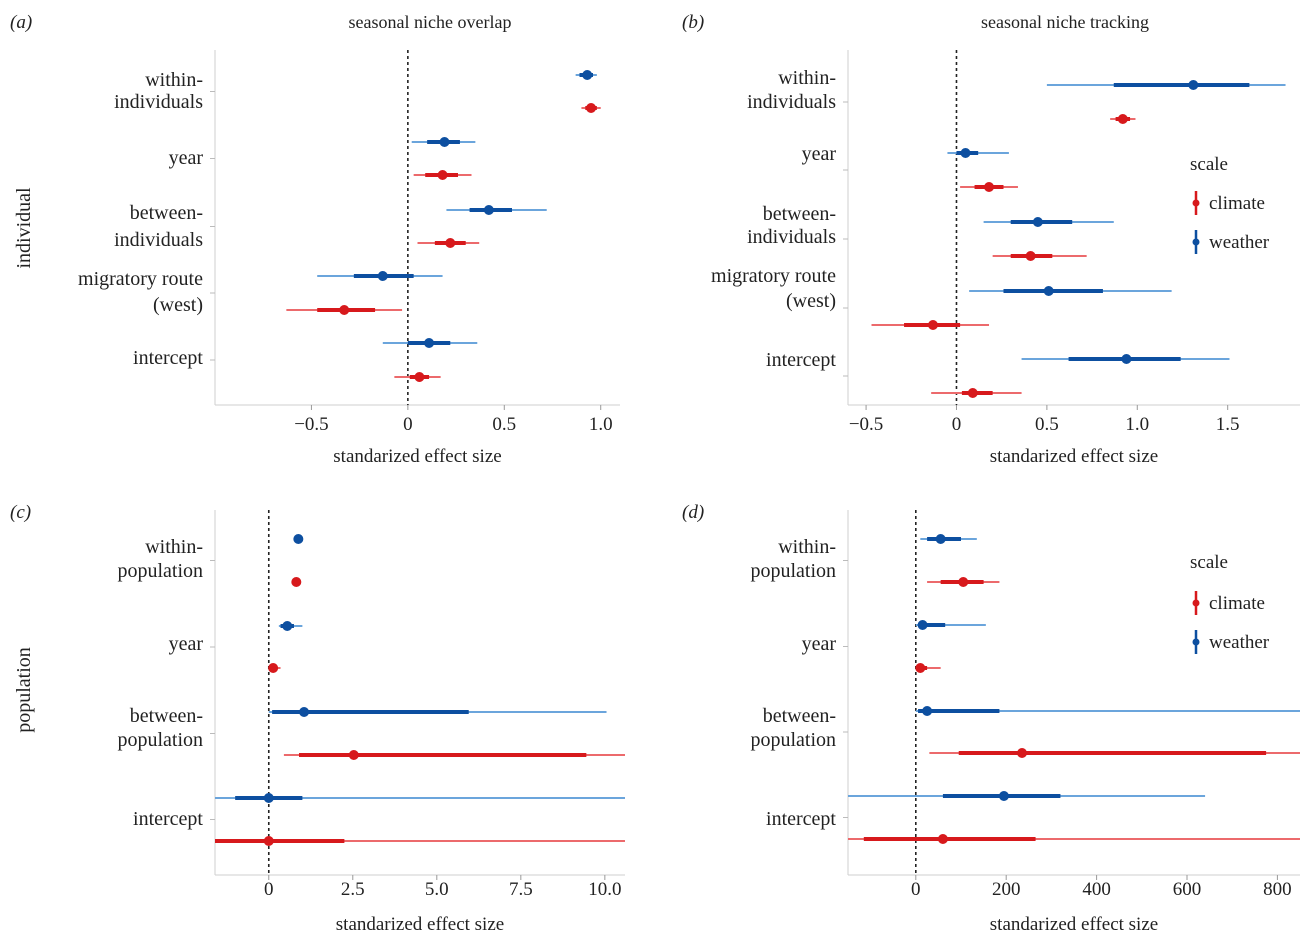 Image resolution: width=1306 pixels, height=935 pixels. What do you see at coordinates (430, 22) in the screenshot?
I see `panel-title: seasonal niche overlap` at bounding box center [430, 22].